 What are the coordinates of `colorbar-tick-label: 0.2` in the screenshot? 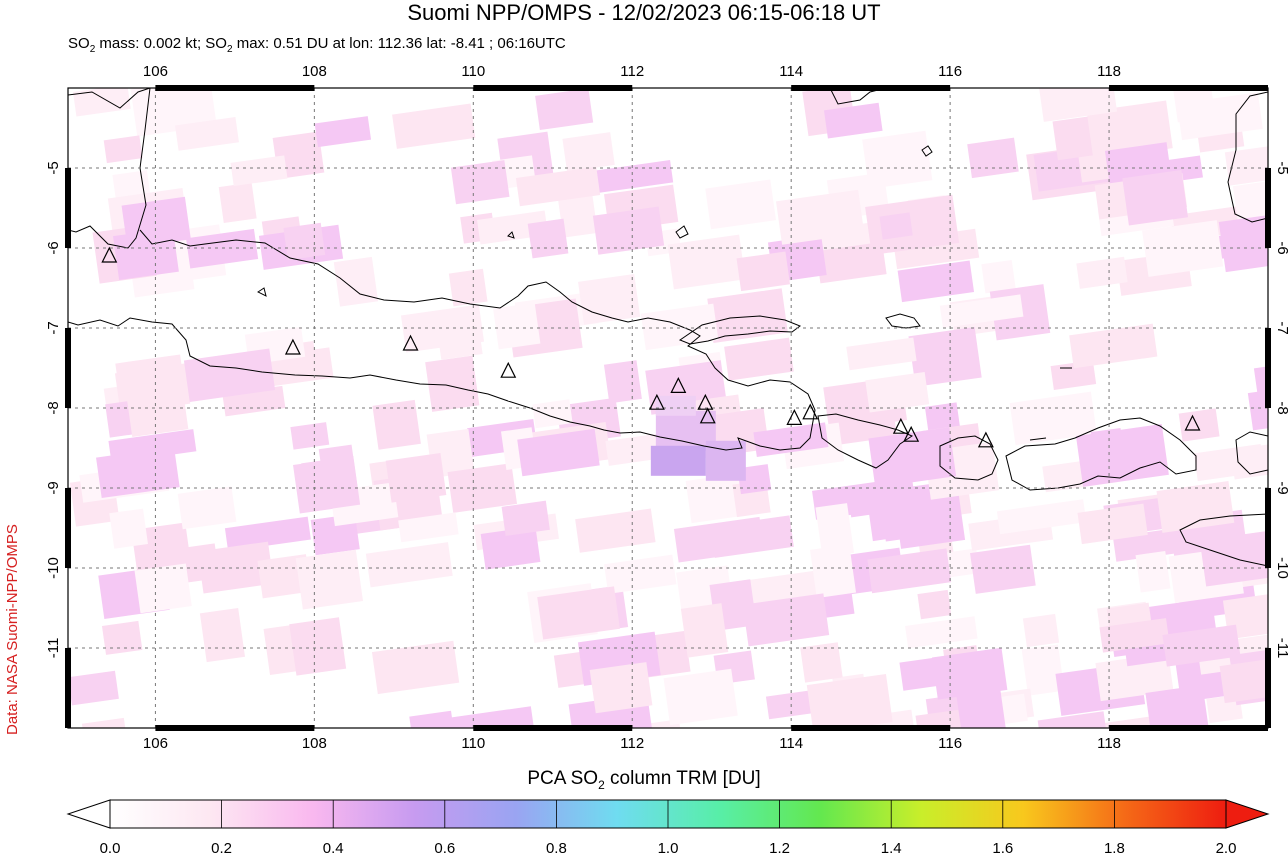 It's located at (221, 847).